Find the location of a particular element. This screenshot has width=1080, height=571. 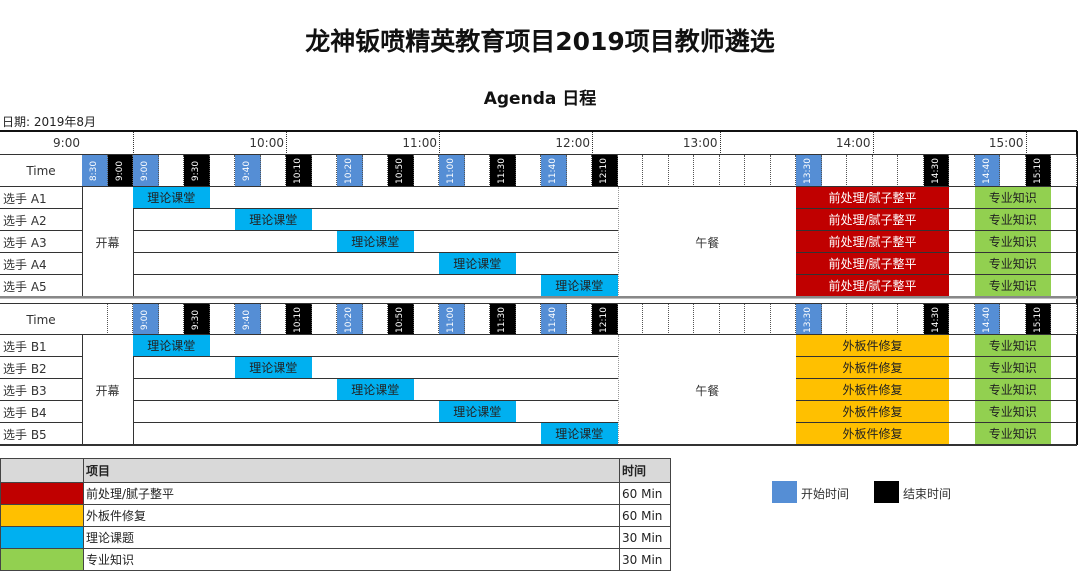

start-time-marker: 10:20 is located at coordinates (350, 171).